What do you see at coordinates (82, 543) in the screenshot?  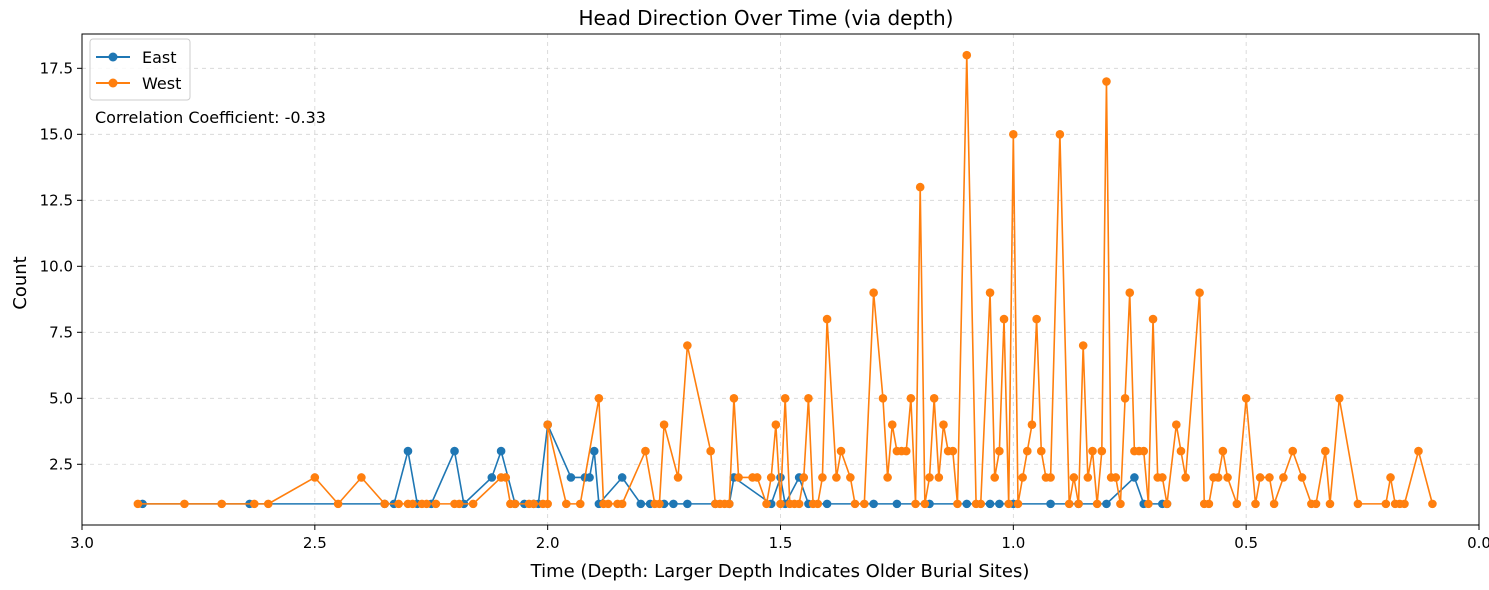 I see `x-tick-label: 3.0` at bounding box center [82, 543].